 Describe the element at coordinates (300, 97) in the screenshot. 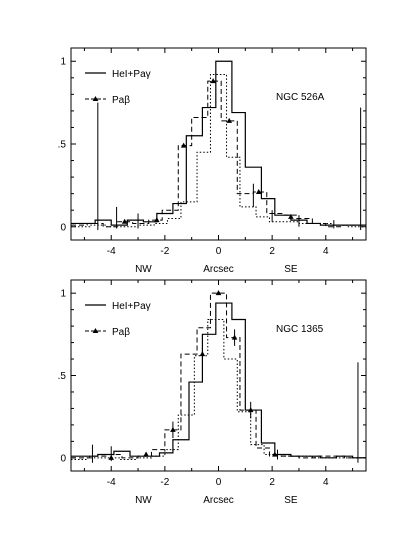

I see `panel-title: NGC 526A` at that location.